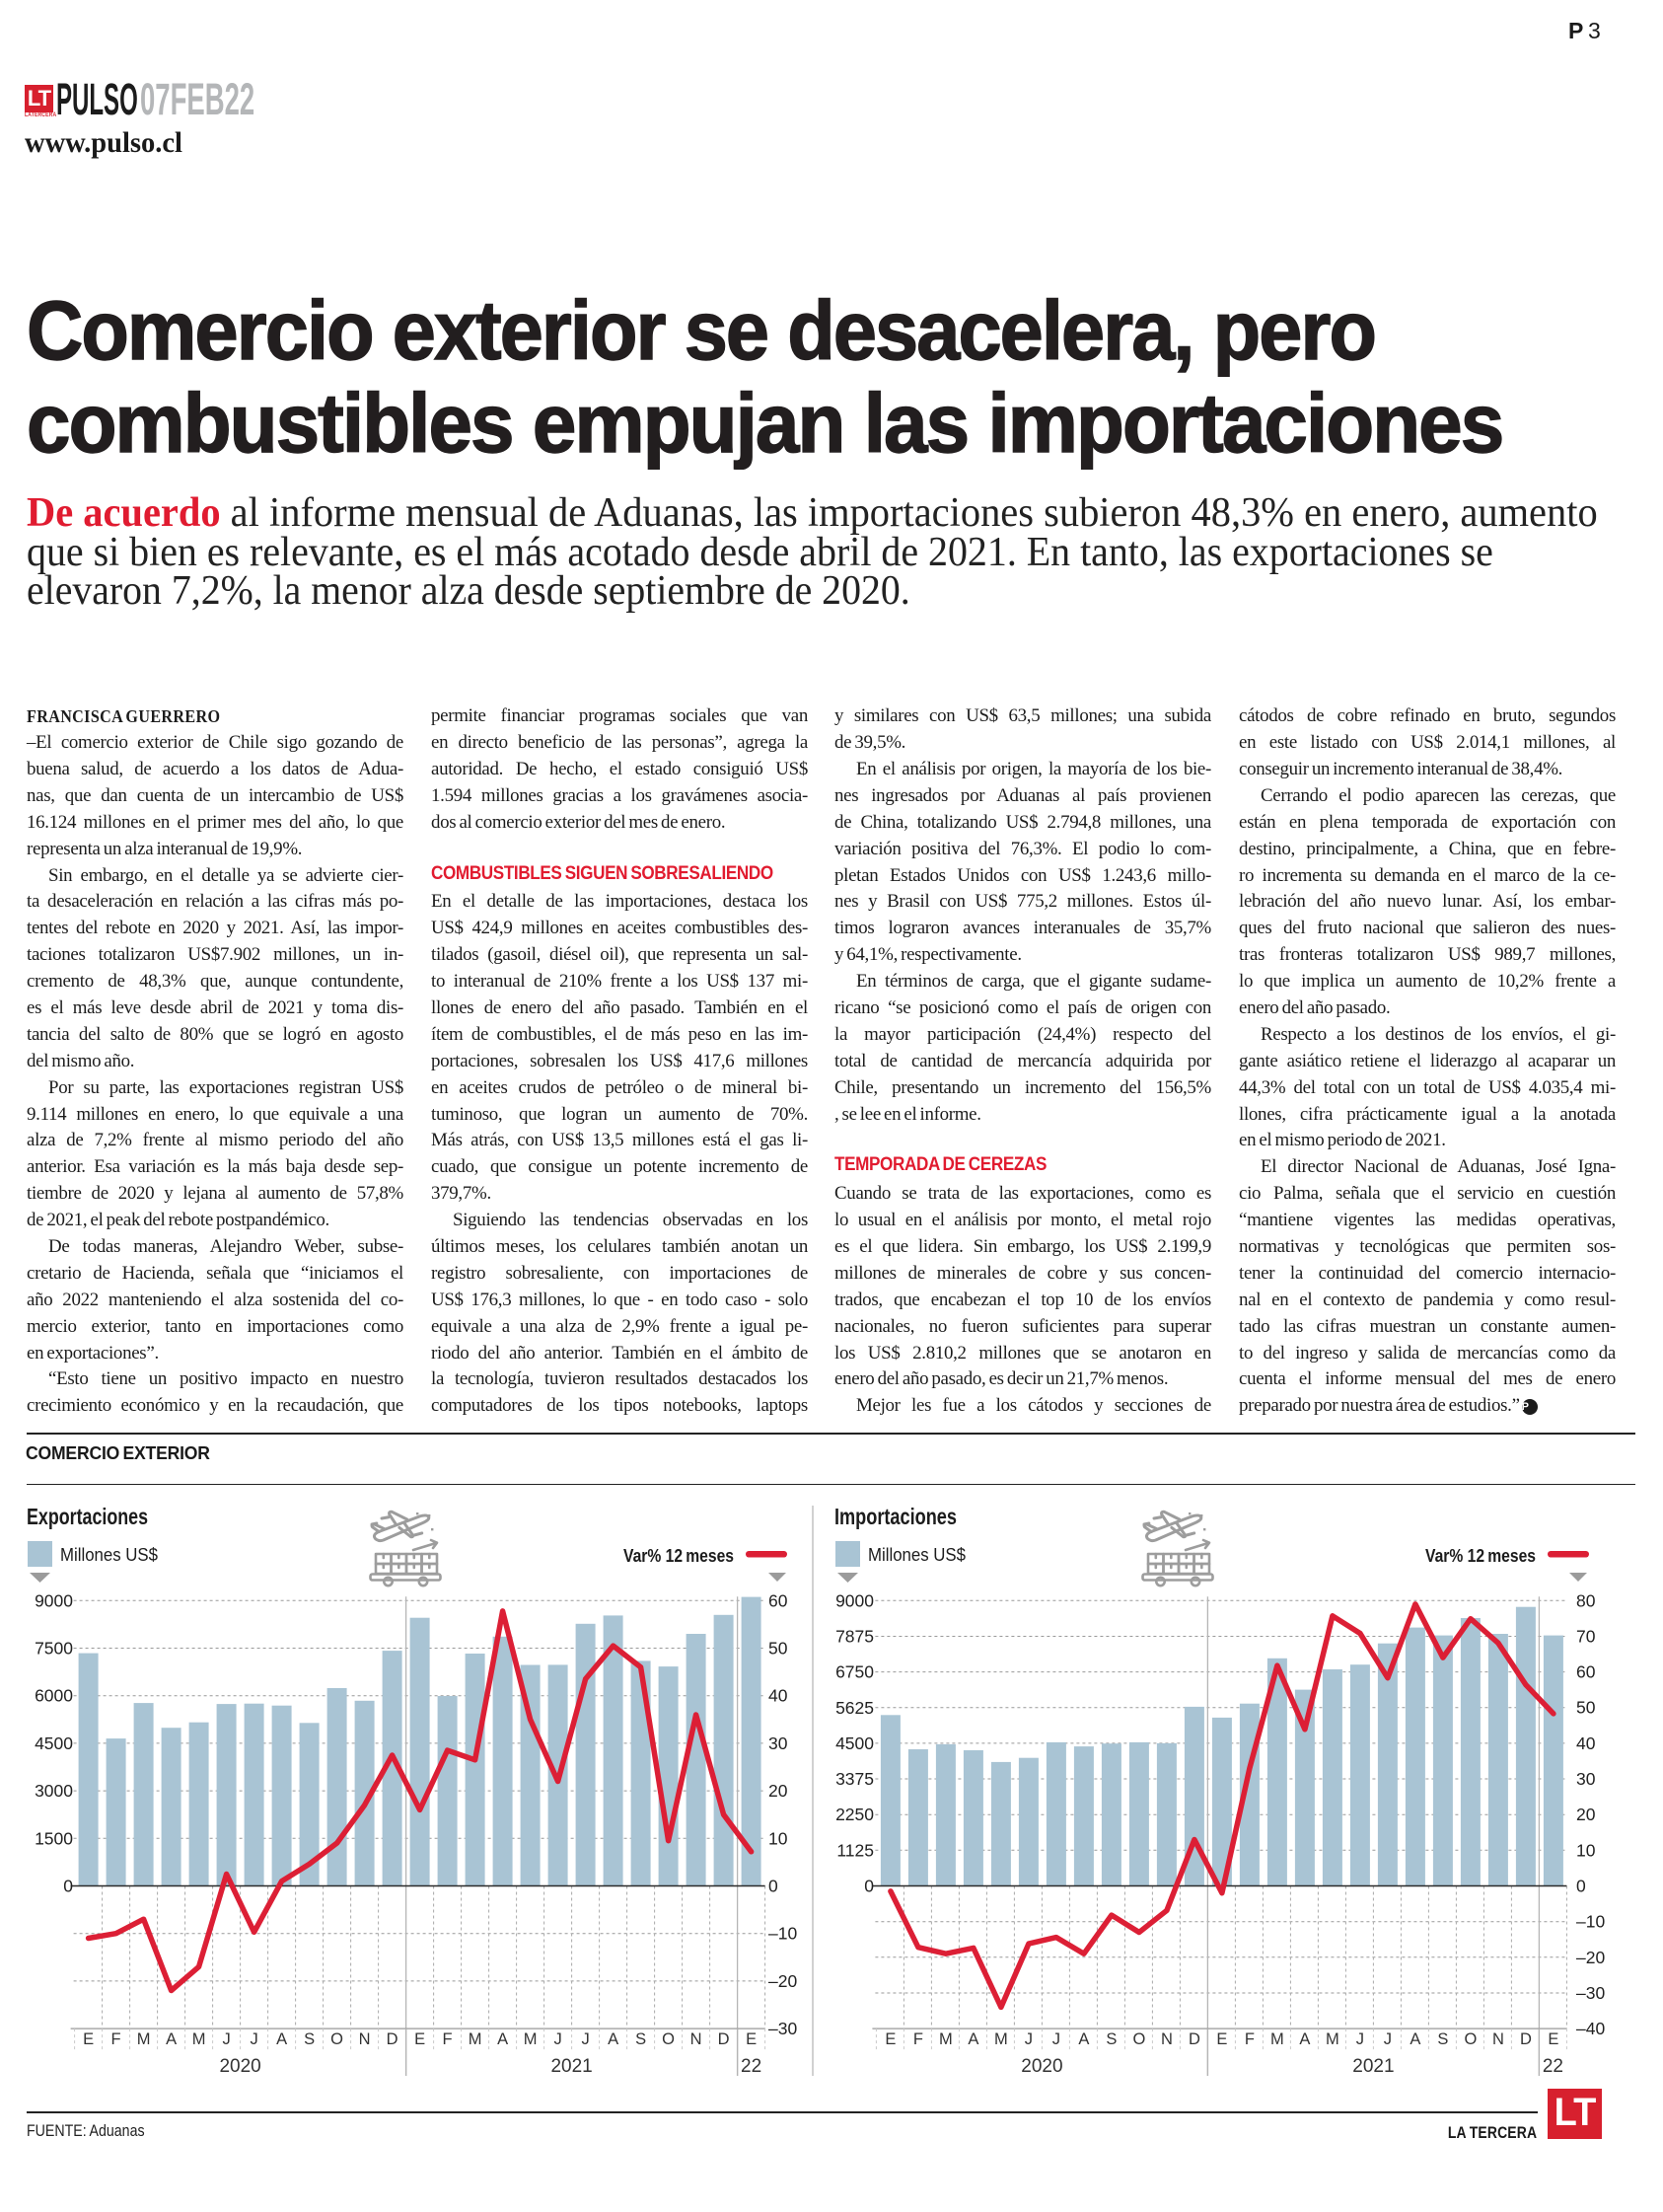 Image resolution: width=1663 pixels, height=2212 pixels. Describe the element at coordinates (854, 1814) in the screenshot. I see `svg-text: 2250` at that location.